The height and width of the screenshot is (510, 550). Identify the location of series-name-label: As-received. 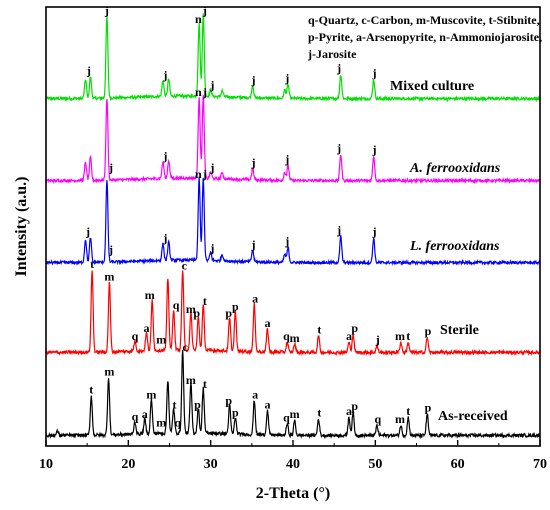
(473, 416).